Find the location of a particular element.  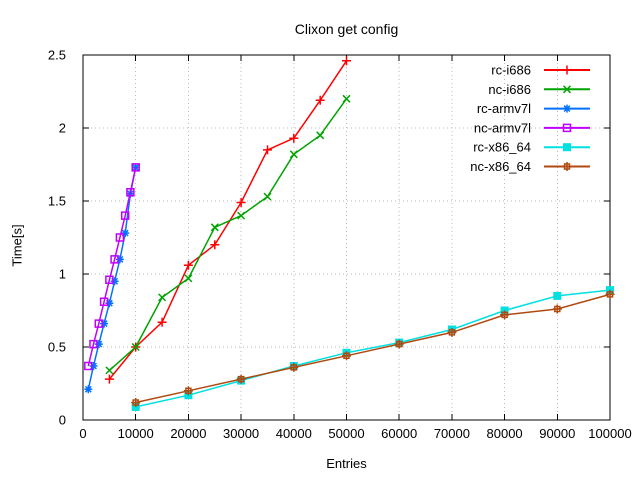

legend-item-rc-armv7l: rc-armv7l is located at coordinates (533, 108).